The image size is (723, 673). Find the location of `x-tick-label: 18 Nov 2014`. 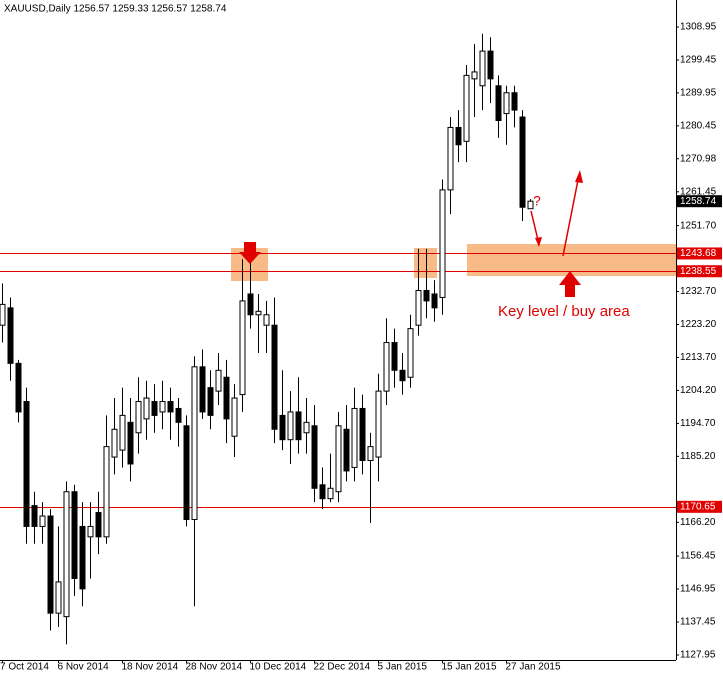

x-tick-label: 18 Nov 2014 is located at coordinates (150, 667).